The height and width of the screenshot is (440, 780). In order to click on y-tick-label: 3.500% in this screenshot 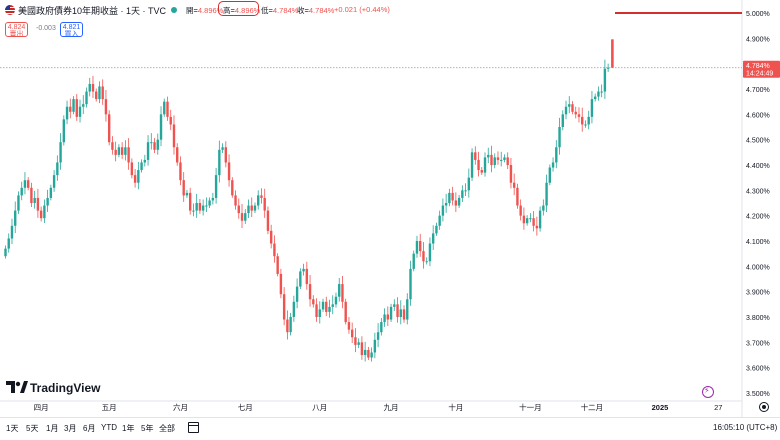, I will do `click(758, 394)`.